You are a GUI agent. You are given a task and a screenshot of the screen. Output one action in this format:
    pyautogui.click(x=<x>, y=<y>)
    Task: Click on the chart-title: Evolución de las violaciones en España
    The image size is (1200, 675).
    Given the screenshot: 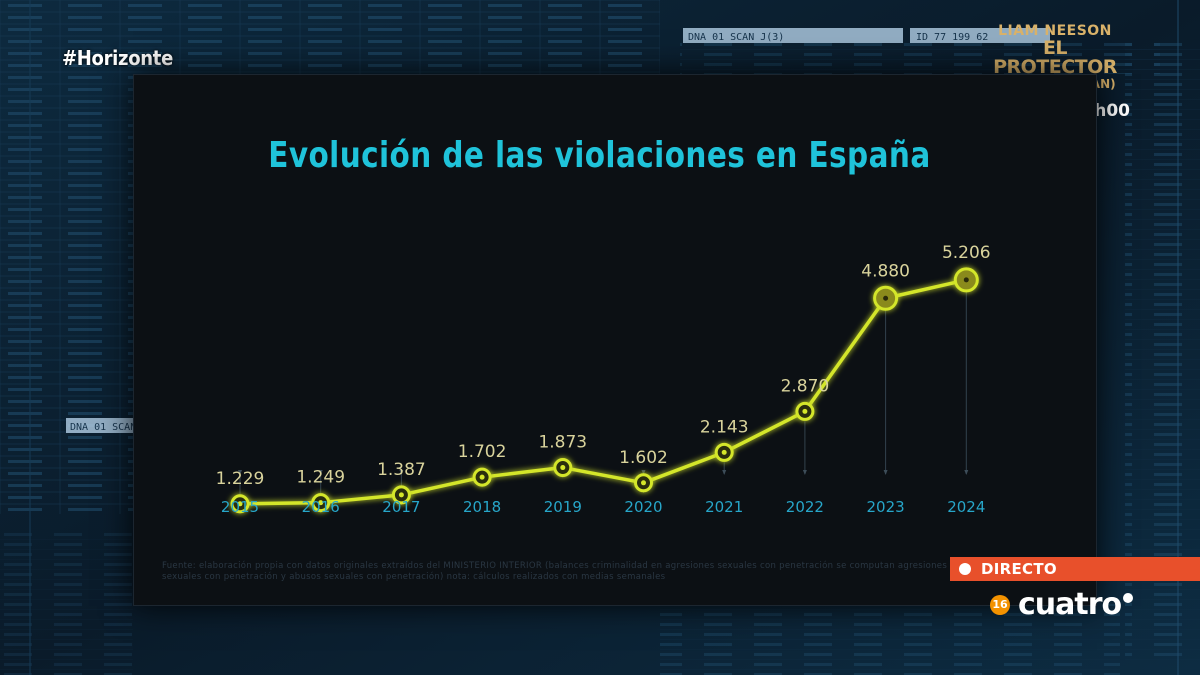 What is the action you would take?
    pyautogui.click(x=599, y=155)
    